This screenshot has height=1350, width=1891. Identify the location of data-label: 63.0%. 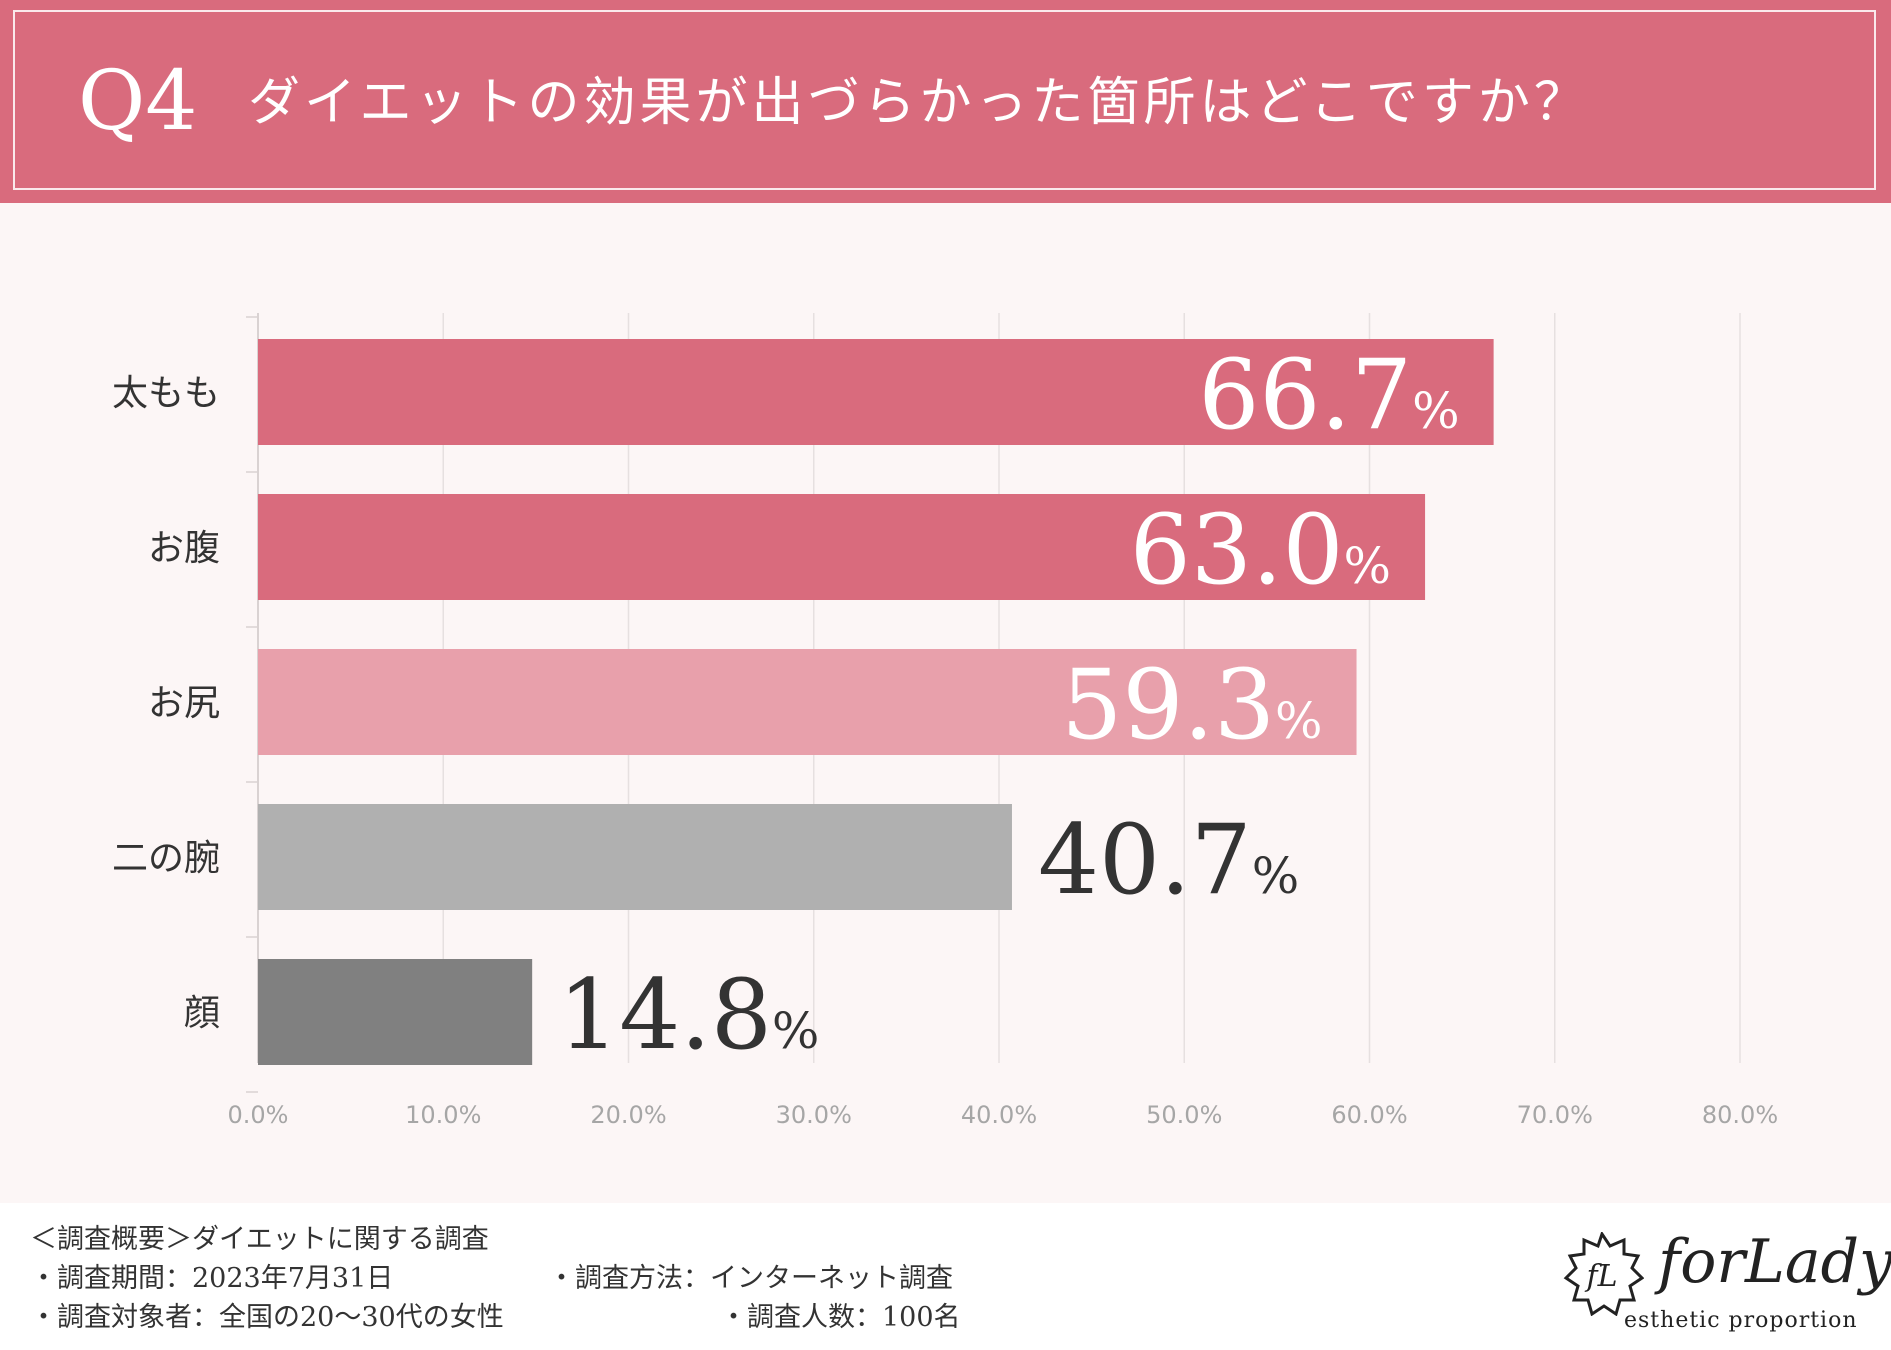
(1260, 550).